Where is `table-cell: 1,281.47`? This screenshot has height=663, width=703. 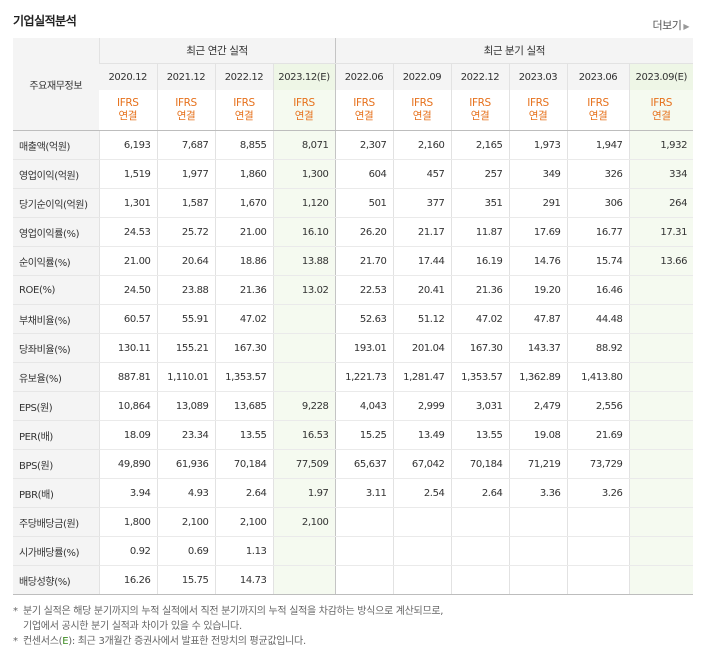
table-cell: 1,281.47 is located at coordinates (421, 377).